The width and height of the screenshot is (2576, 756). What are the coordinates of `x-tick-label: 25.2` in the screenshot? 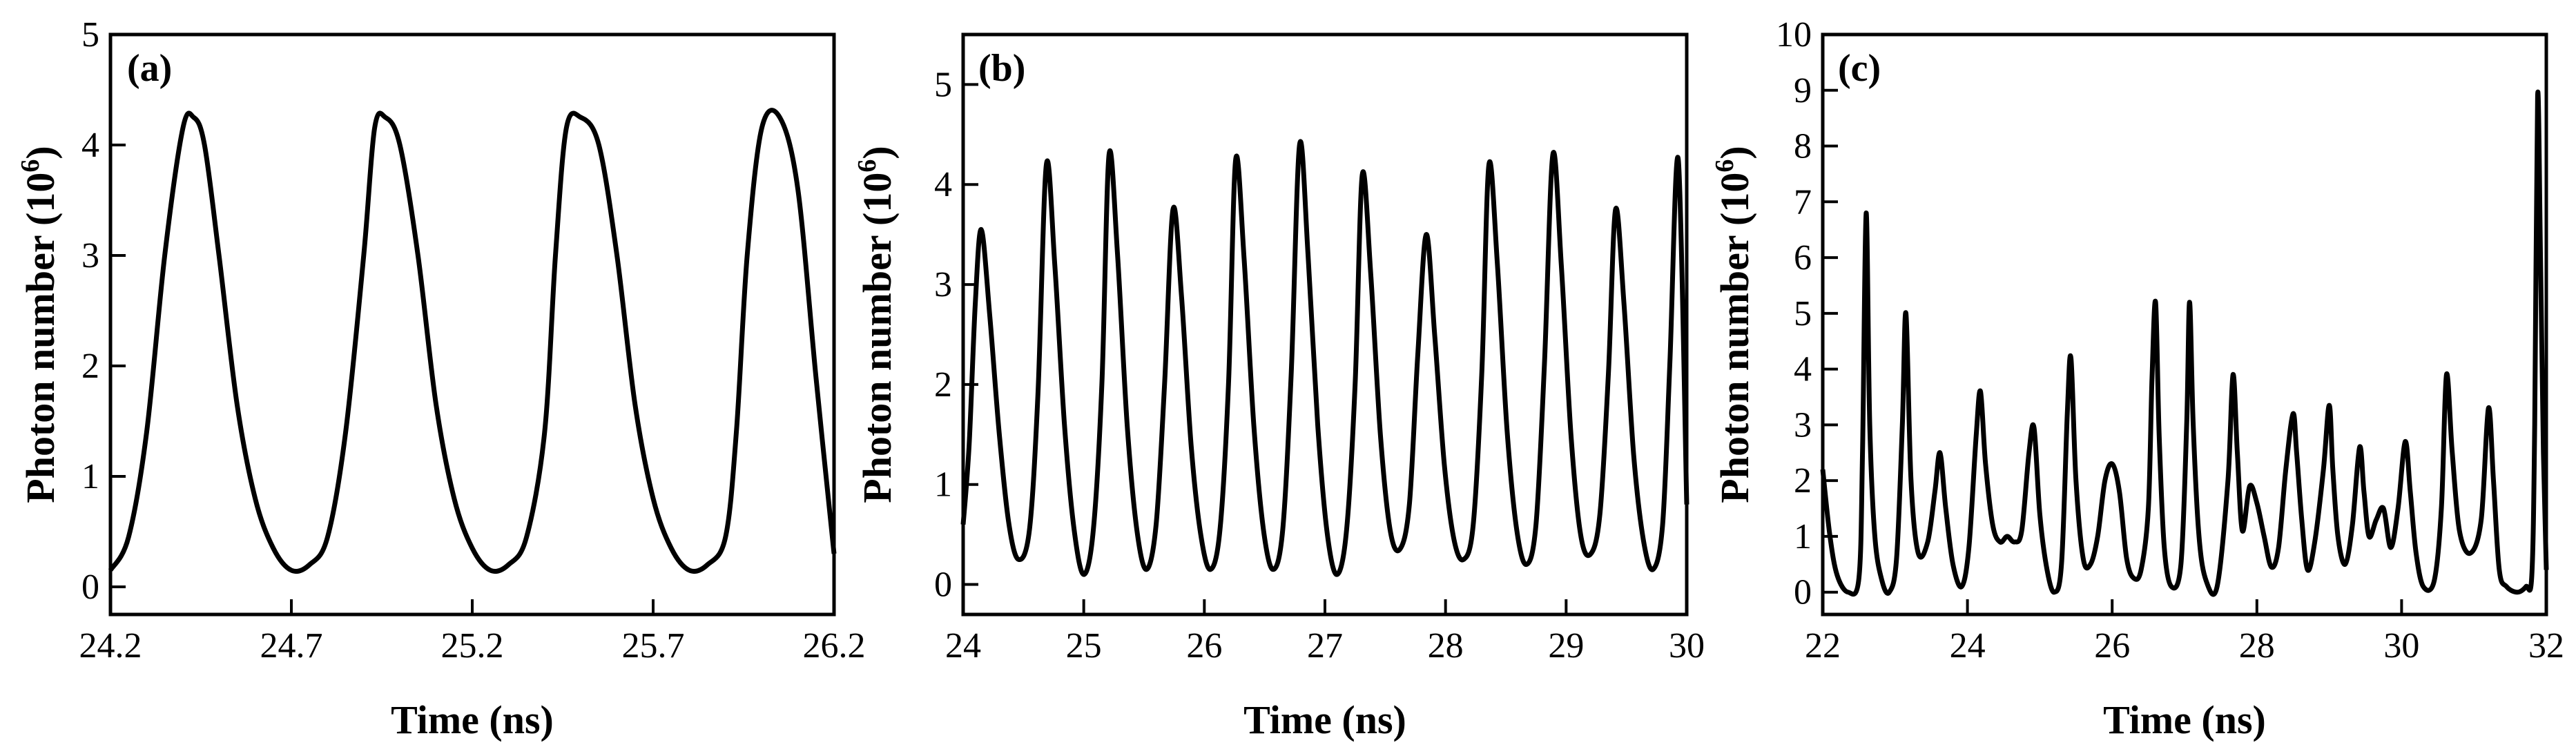 It's located at (472, 646).